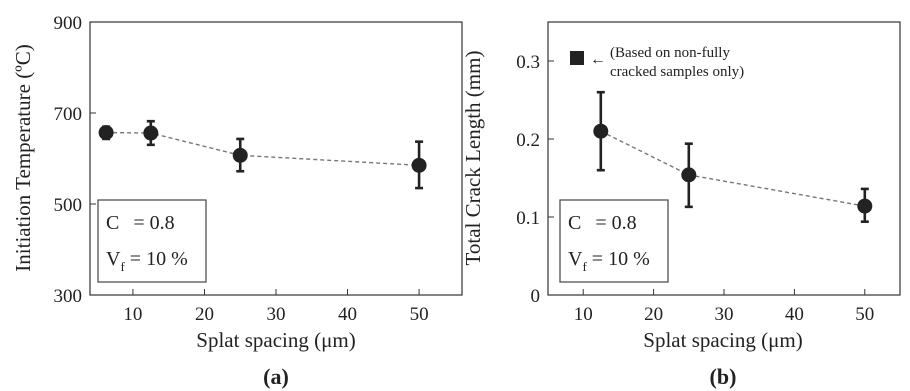 This screenshot has height=391, width=910. What do you see at coordinates (614, 241) in the screenshot?
I see `param-box-b: C = 0.8 Vf = 10 %` at bounding box center [614, 241].